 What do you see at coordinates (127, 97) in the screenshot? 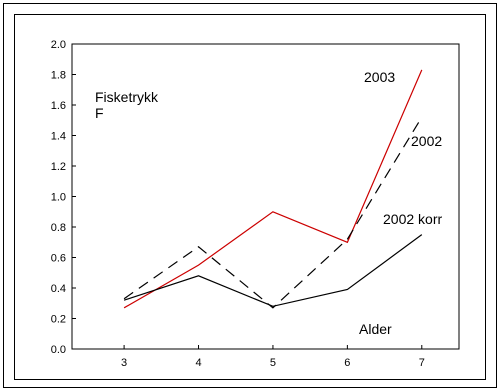
I see `y-axis-label-line1: Fisketrykk` at bounding box center [127, 97].